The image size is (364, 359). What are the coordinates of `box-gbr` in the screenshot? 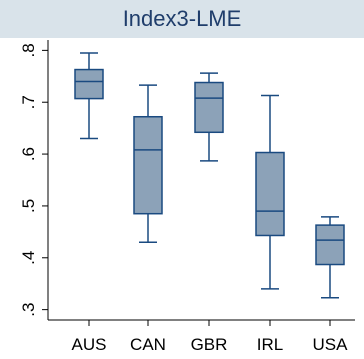 It's located at (209, 107).